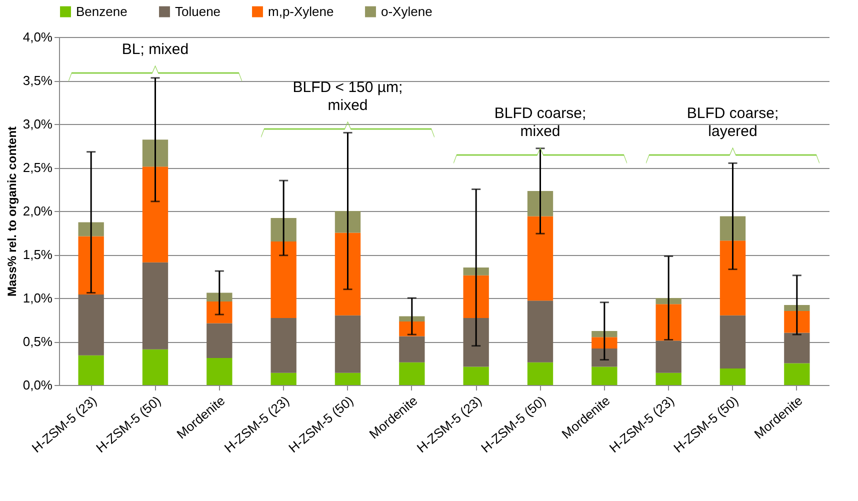 This screenshot has height=501, width=858. Describe the element at coordinates (102, 11) in the screenshot. I see `legend-label: Benzene` at that location.